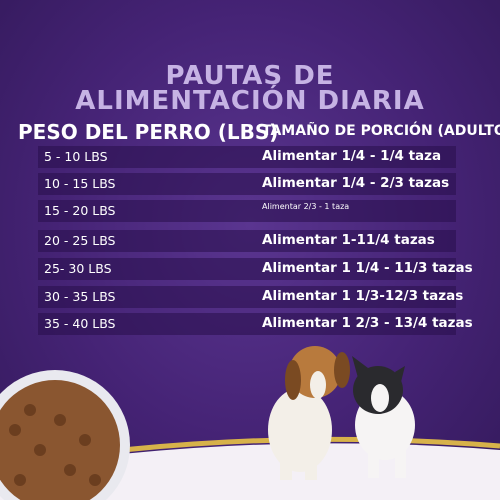  I want to click on table-row: 20 - 25 LBS Alimentar 1-11/4 tazas, so click(247, 241).